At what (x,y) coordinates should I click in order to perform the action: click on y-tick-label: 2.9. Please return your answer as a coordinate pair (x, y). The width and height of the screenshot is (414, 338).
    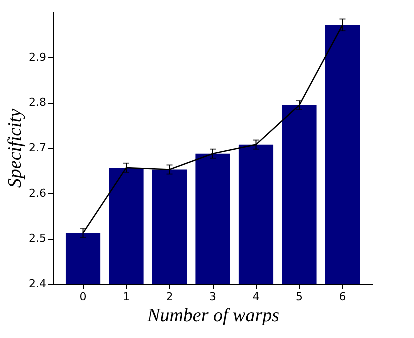
    Looking at the image, I should click on (37, 57).